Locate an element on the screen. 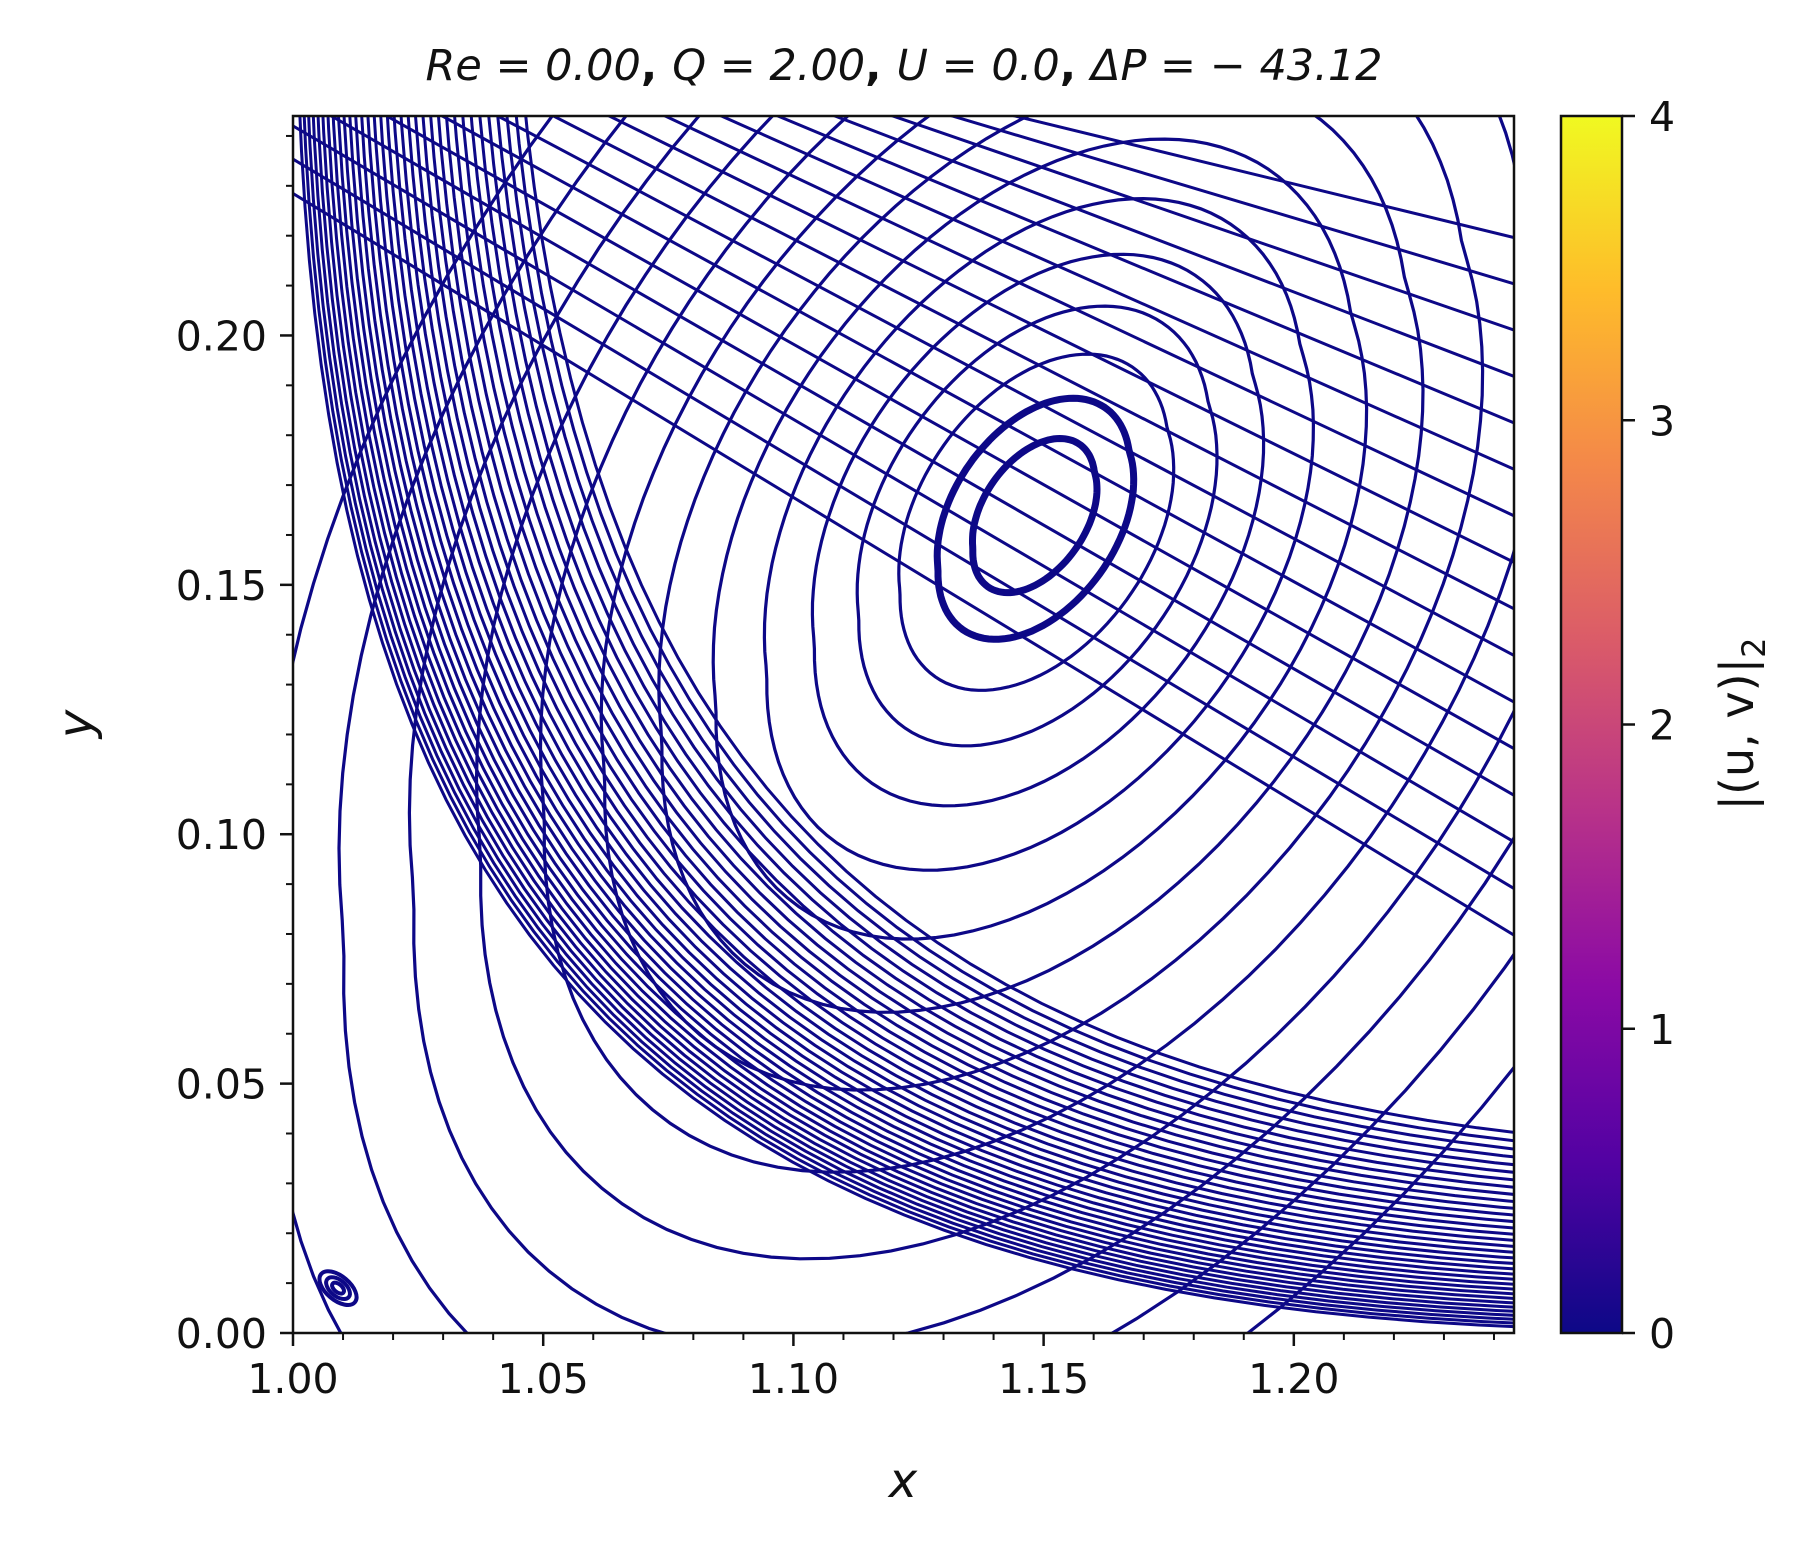  title-q: Q = 2.00 is located at coordinates (768, 66).